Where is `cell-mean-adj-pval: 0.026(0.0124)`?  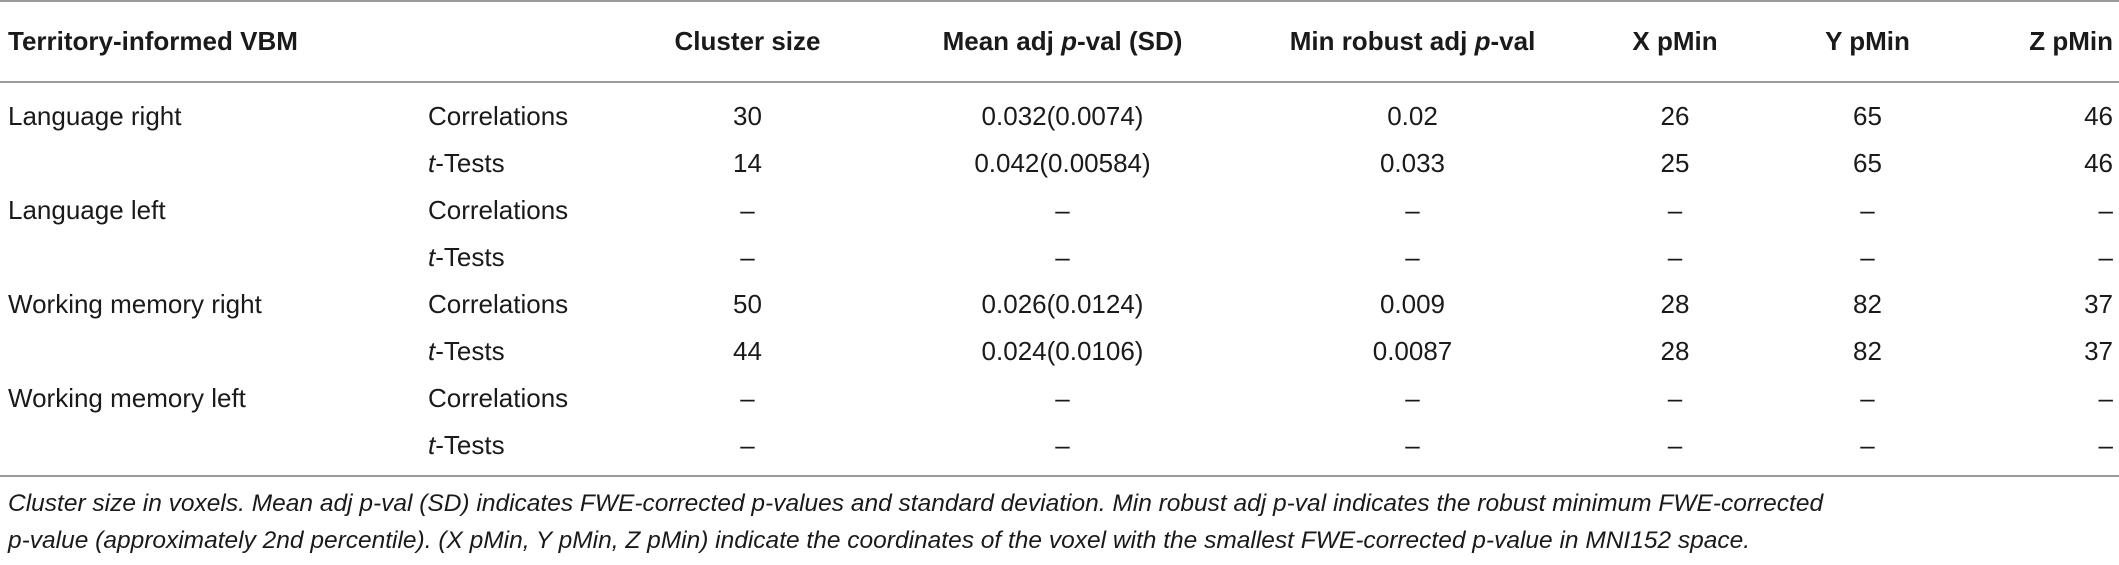 cell-mean-adj-pval: 0.026(0.0124) is located at coordinates (1062, 304).